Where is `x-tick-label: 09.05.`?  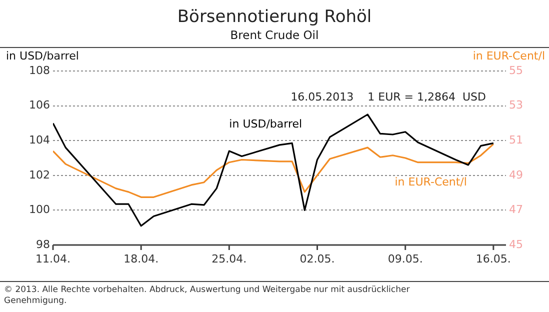
x-tick-label: 09.05. is located at coordinates (405, 259).